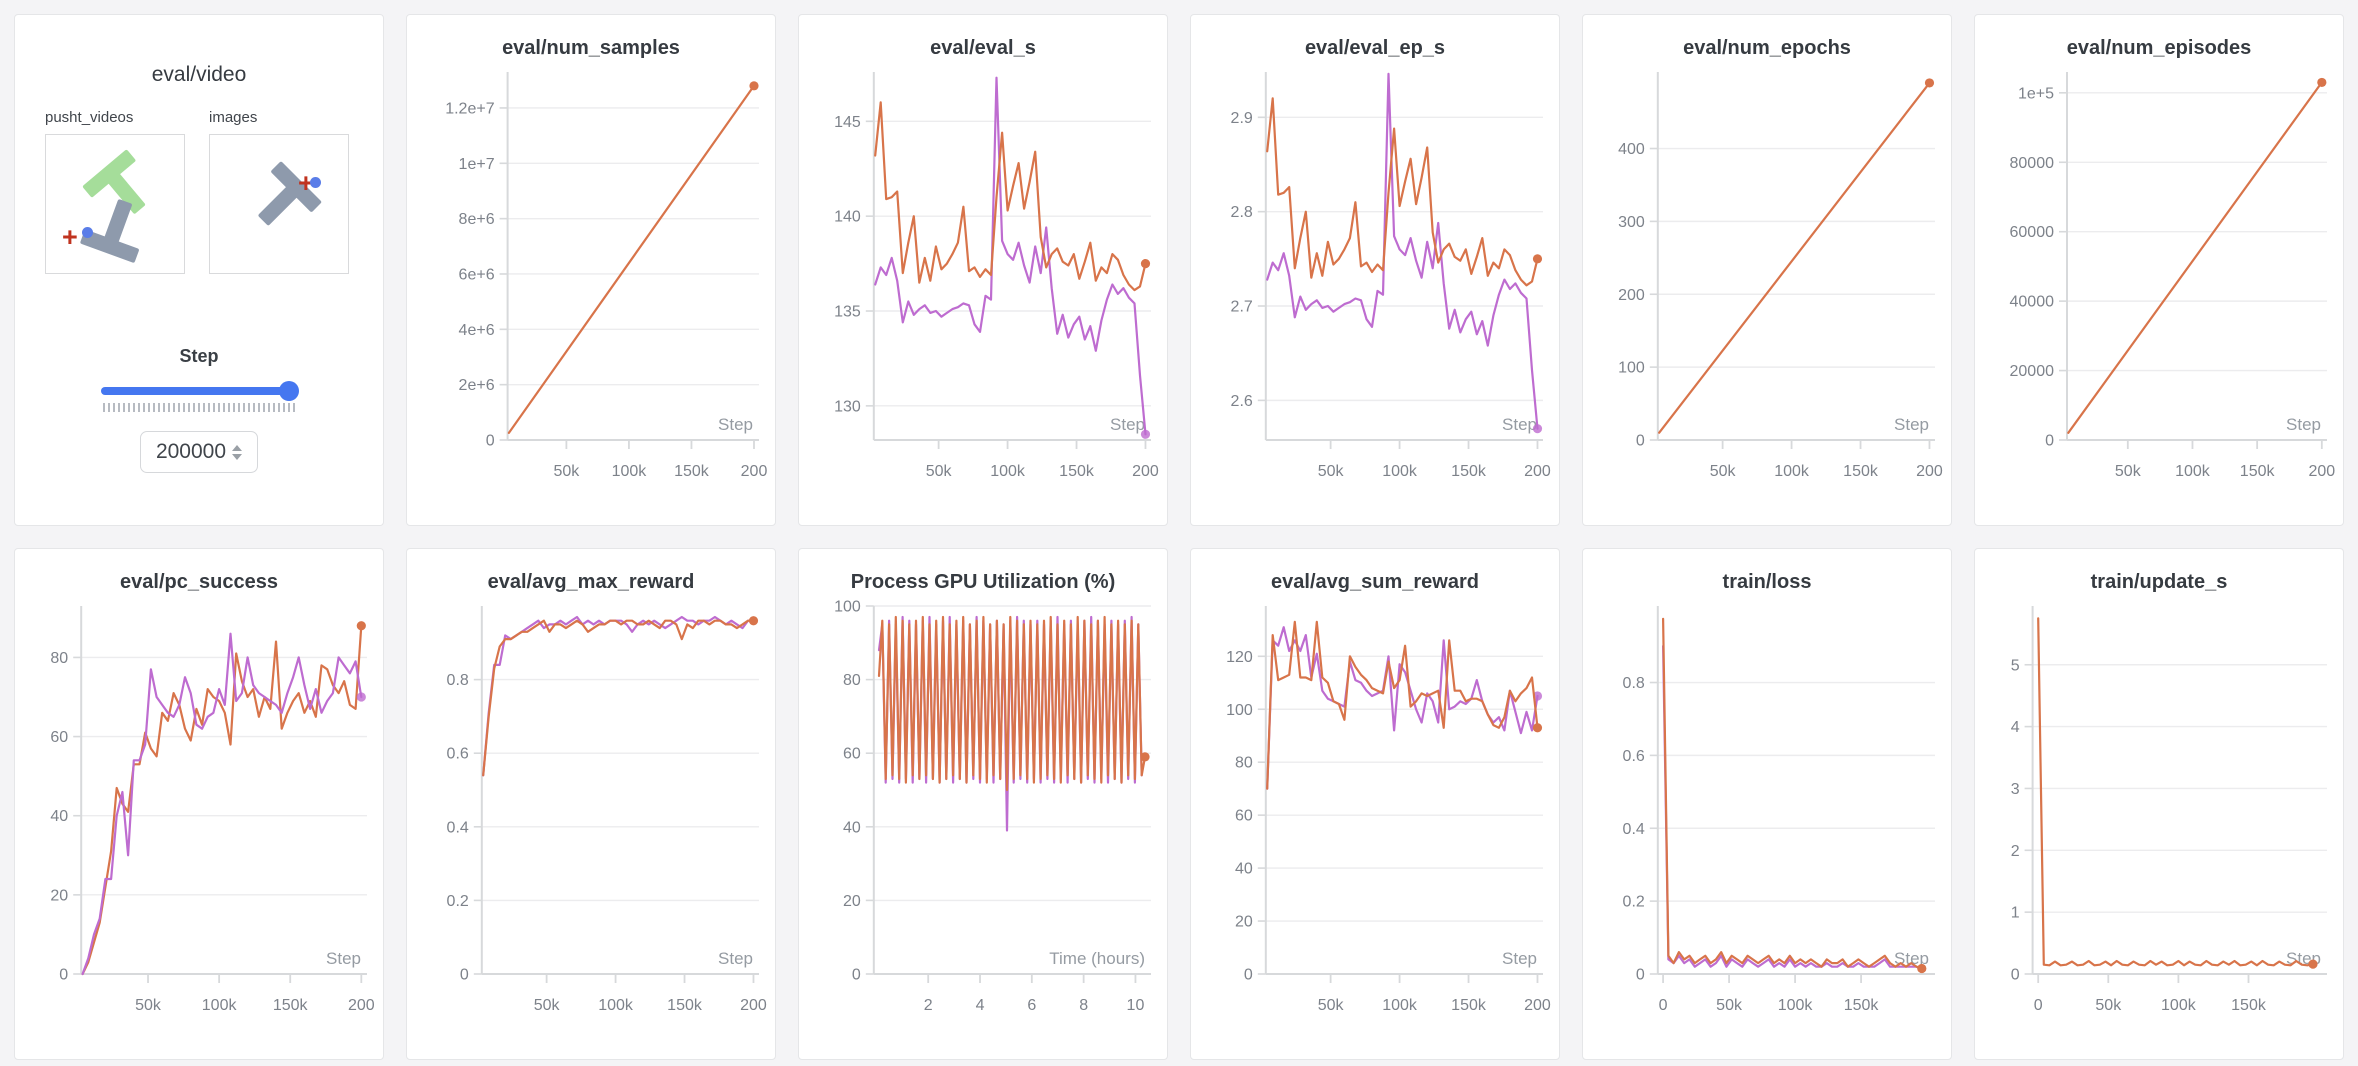  I want to click on media-thumbnails: pusht_videos + images, so click(199, 191).